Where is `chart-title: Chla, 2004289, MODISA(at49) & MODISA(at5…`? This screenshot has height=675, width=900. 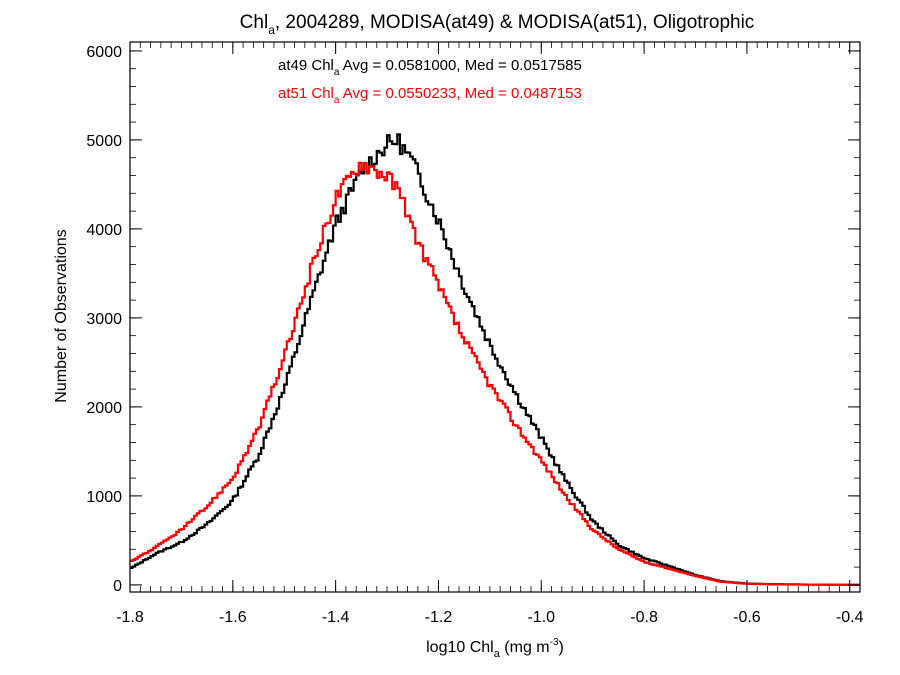 chart-title: Chla, 2004289, MODISA(at49) & MODISA(at5… is located at coordinates (497, 24).